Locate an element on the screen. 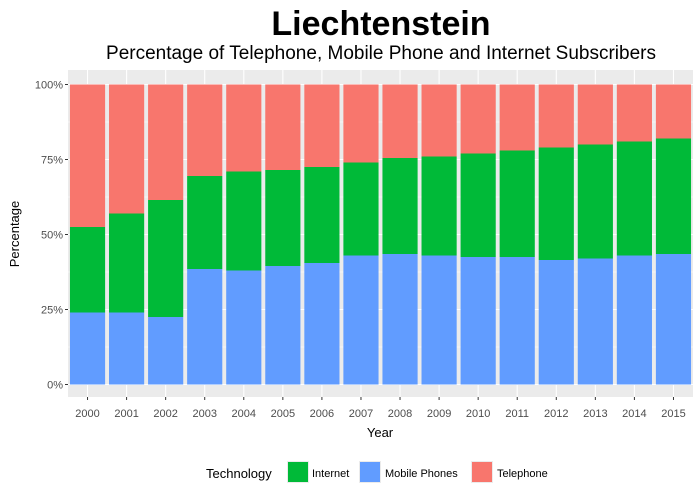 The image size is (700, 500). bar-telephone-2002 is located at coordinates (166, 142).